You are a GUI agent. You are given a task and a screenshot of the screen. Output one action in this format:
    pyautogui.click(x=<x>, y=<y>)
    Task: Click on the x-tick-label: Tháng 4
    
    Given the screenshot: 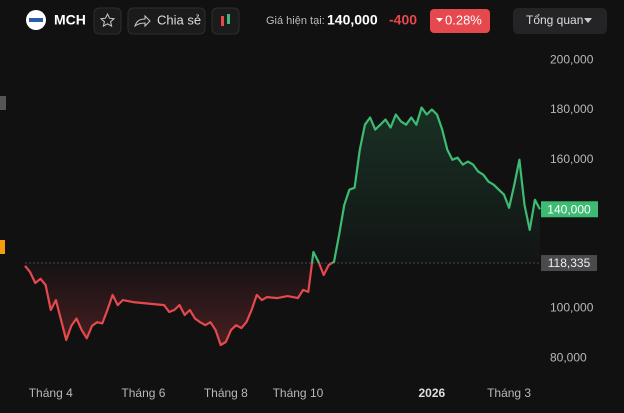 What is the action you would take?
    pyautogui.click(x=51, y=393)
    